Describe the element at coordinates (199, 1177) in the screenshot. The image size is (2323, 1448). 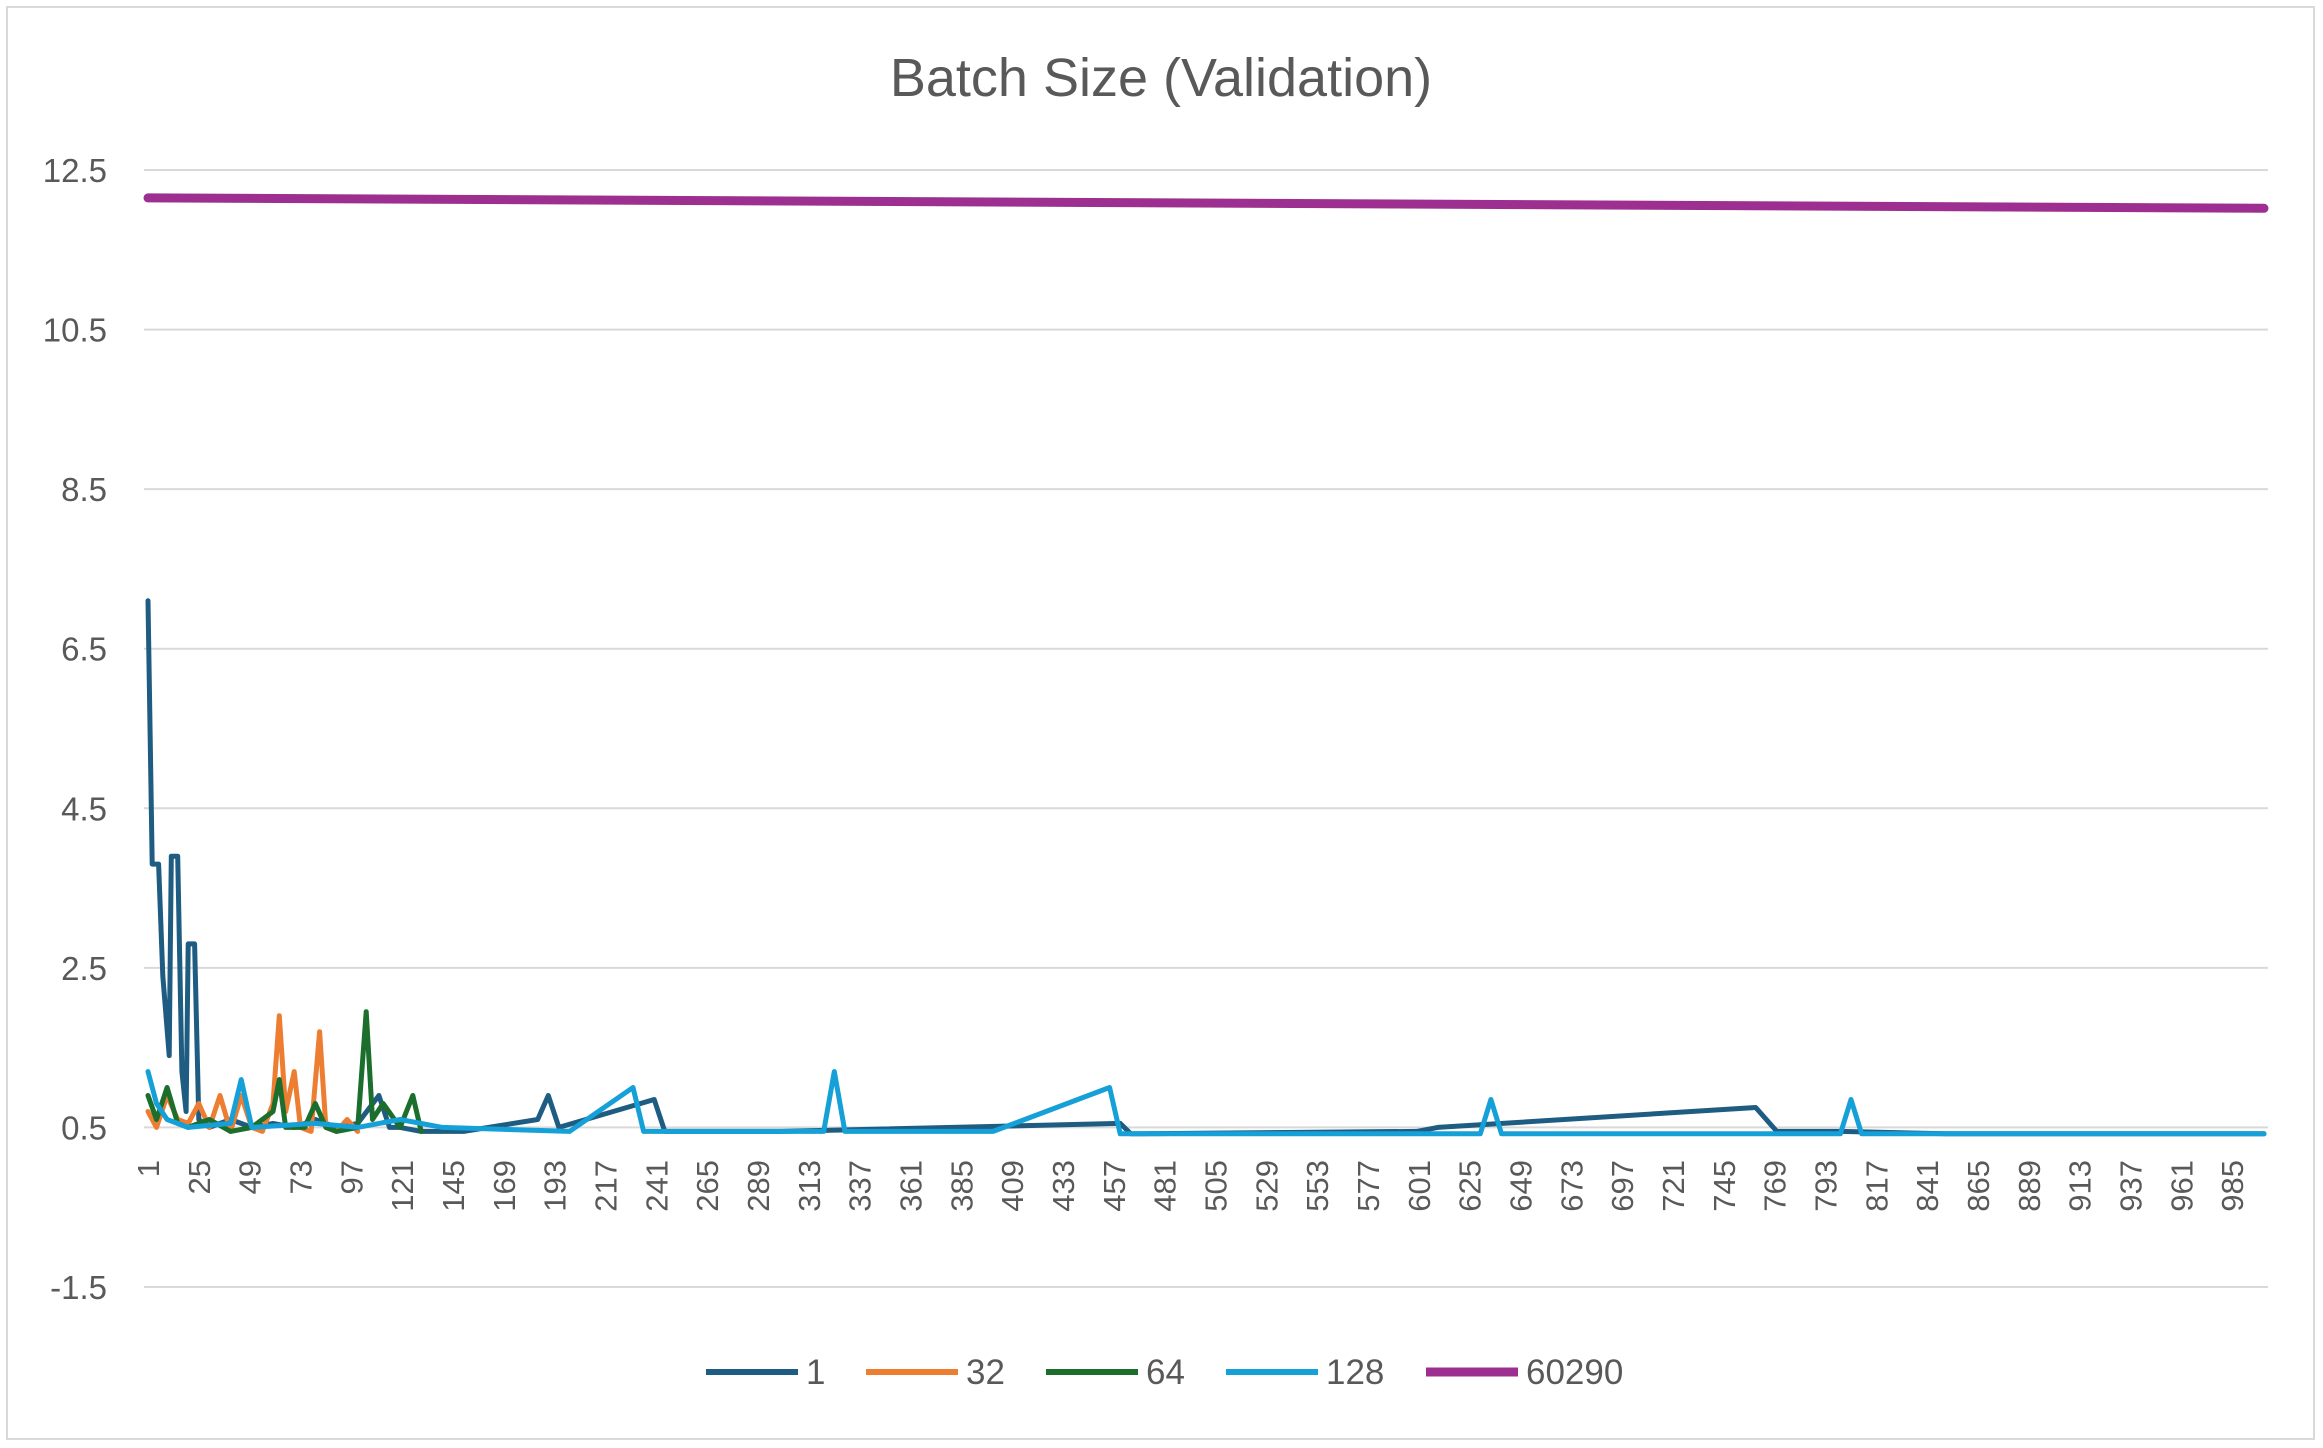
I see `x-tick-label: 25` at that location.